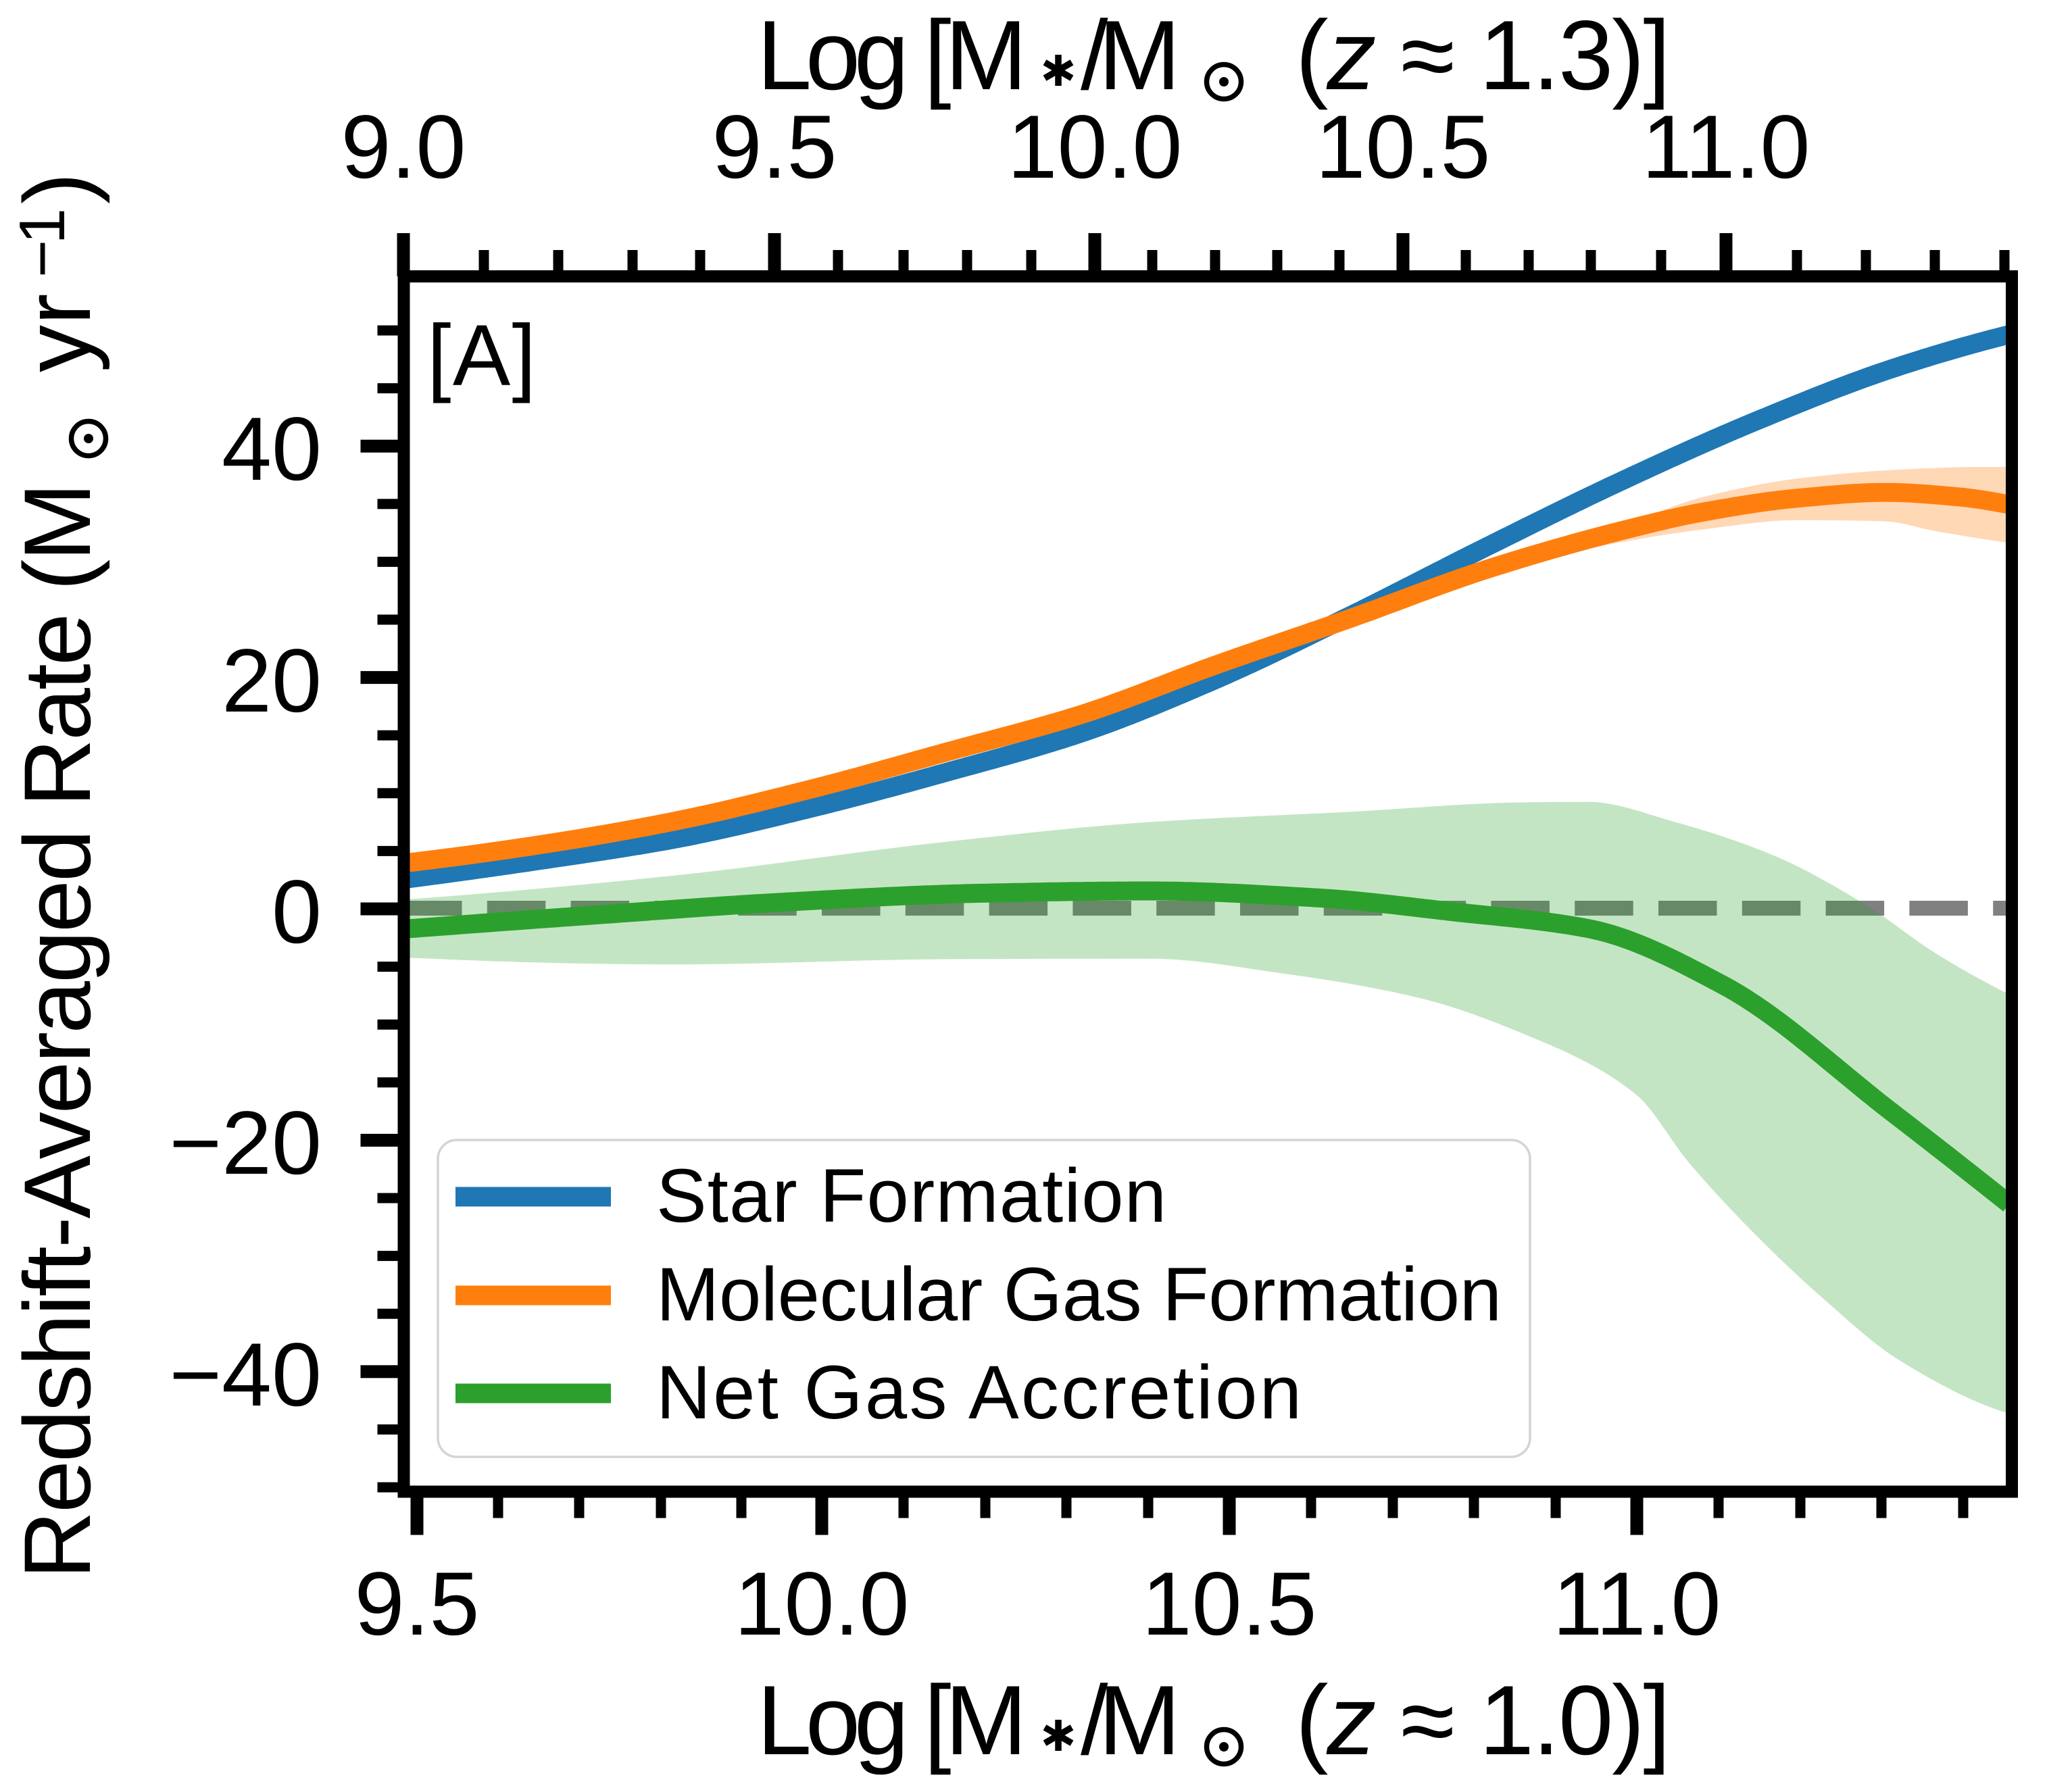  Describe the element at coordinates (1079, 1294) in the screenshot. I see `svg-text: Molecular Gas Formation` at that location.